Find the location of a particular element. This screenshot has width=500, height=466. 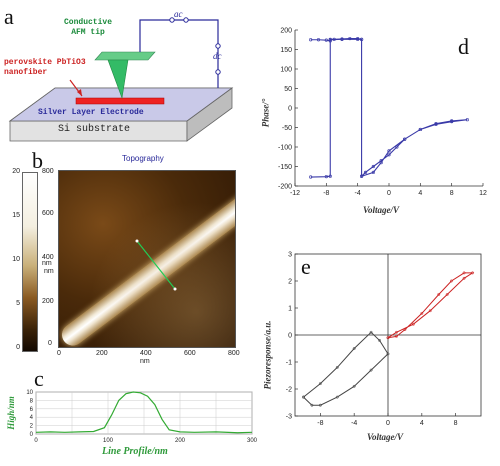

b-y-tick: 400 is located at coordinates (48, 257).